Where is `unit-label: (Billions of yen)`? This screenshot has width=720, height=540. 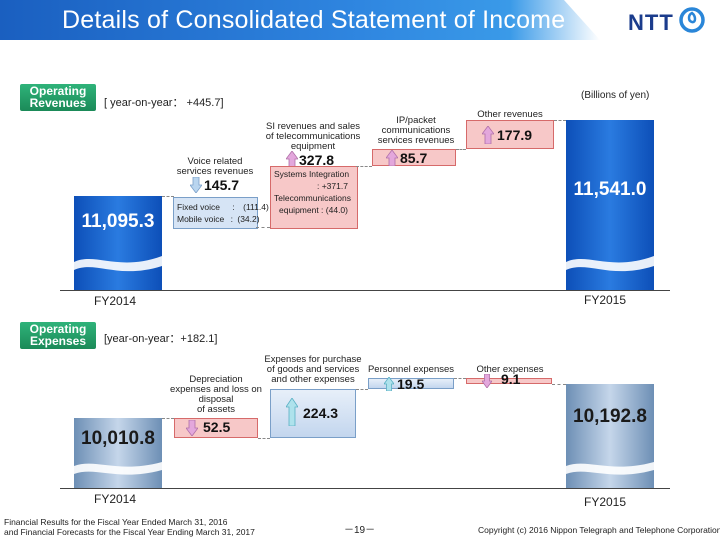 unit-label: (Billions of yen) is located at coordinates (615, 95).